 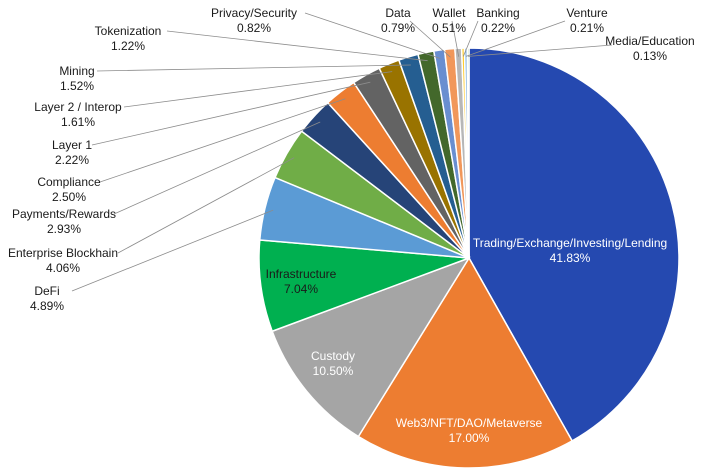 I want to click on leader-line-wallet, so click(x=455, y=38).